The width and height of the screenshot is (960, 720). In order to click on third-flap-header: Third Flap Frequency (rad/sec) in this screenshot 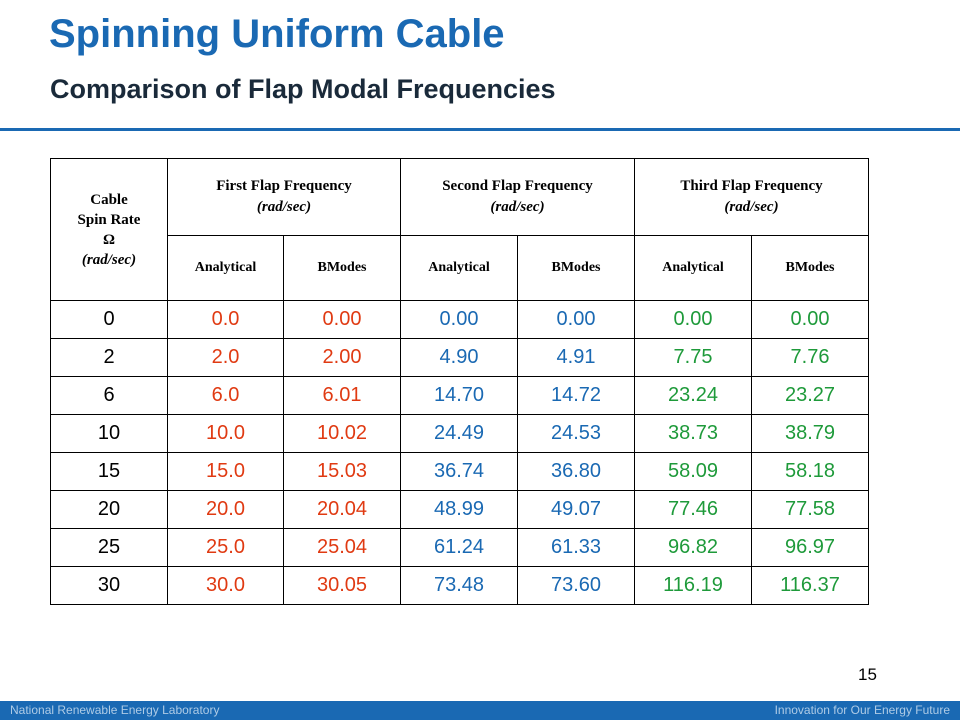, I will do `click(751, 197)`.